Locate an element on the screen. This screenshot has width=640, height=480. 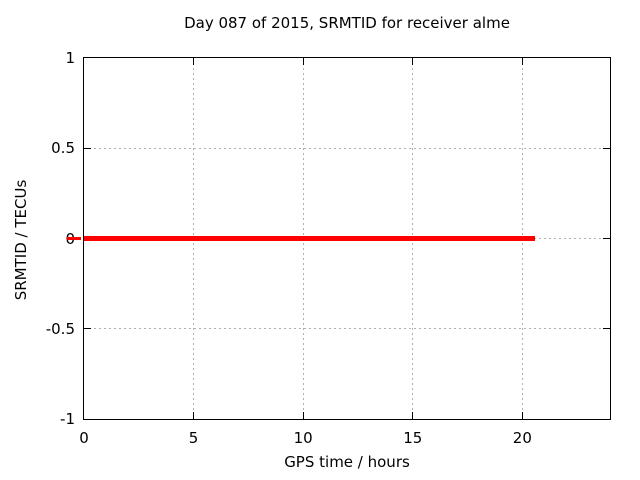
y-axis-label: SRMTID / TECUs is located at coordinates (21, 240).